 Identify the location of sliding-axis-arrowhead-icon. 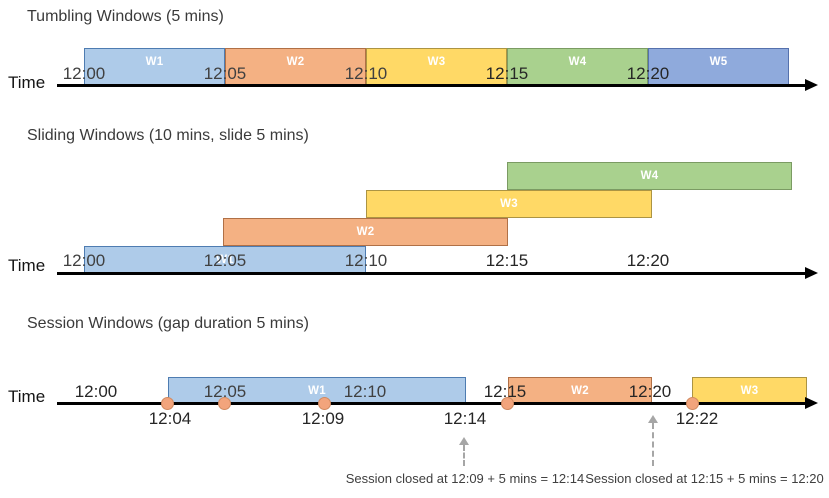
(811, 273).